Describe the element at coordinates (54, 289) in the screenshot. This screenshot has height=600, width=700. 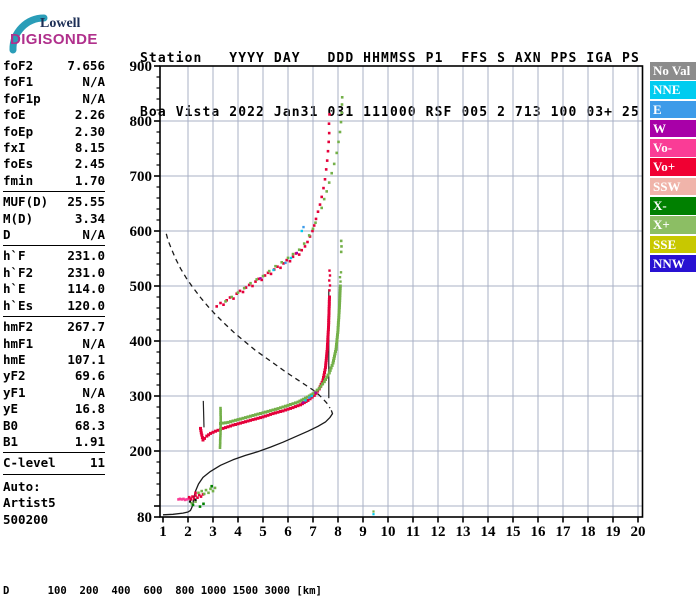
I see `param-row-he: h`E 114.0` at that location.